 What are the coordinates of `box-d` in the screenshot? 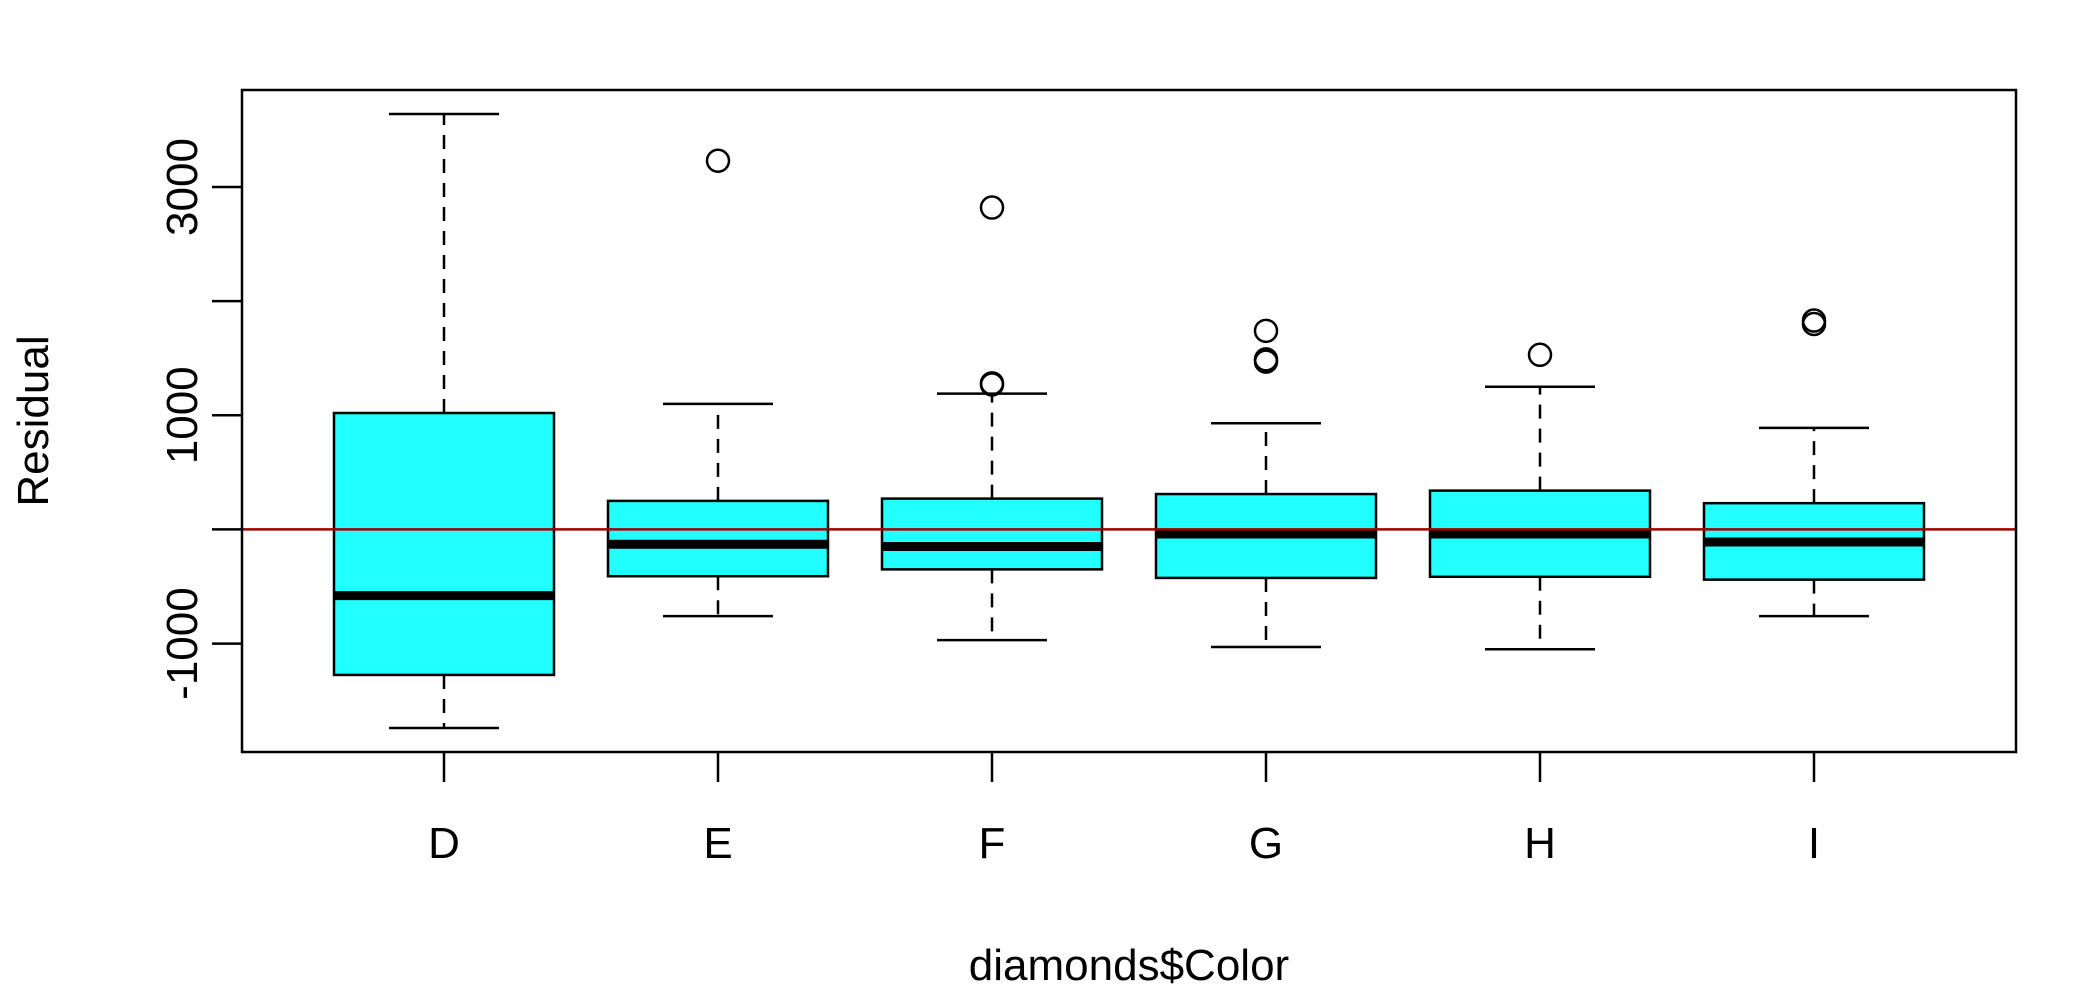 It's located at (444, 544).